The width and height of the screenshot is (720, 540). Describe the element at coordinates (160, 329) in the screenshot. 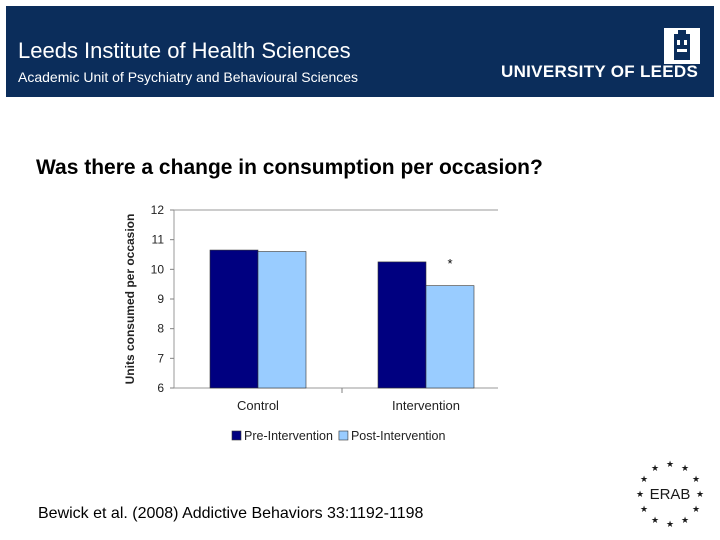

I see `y-tick-label: 8` at that location.